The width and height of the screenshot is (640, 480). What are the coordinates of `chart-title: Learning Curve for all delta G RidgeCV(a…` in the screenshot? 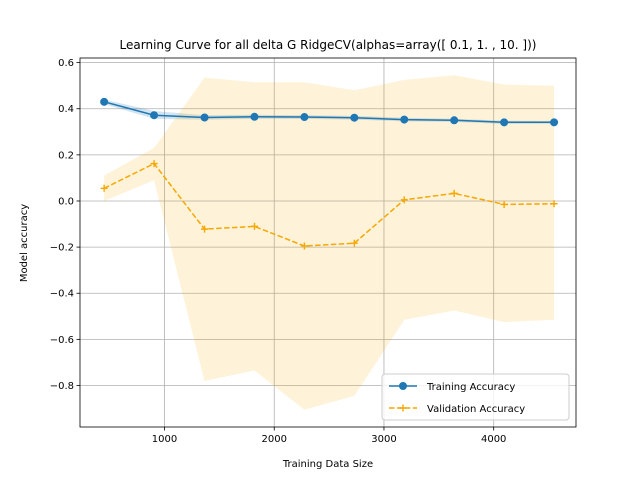 It's located at (328, 45).